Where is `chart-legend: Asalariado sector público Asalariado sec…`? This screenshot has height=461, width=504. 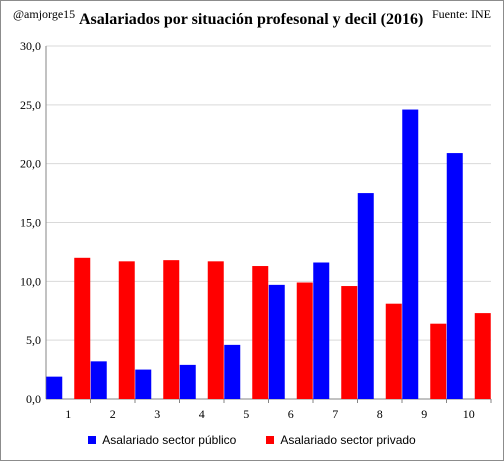
chart-legend: Asalariado sector público Asalariado sec… is located at coordinates (252, 440).